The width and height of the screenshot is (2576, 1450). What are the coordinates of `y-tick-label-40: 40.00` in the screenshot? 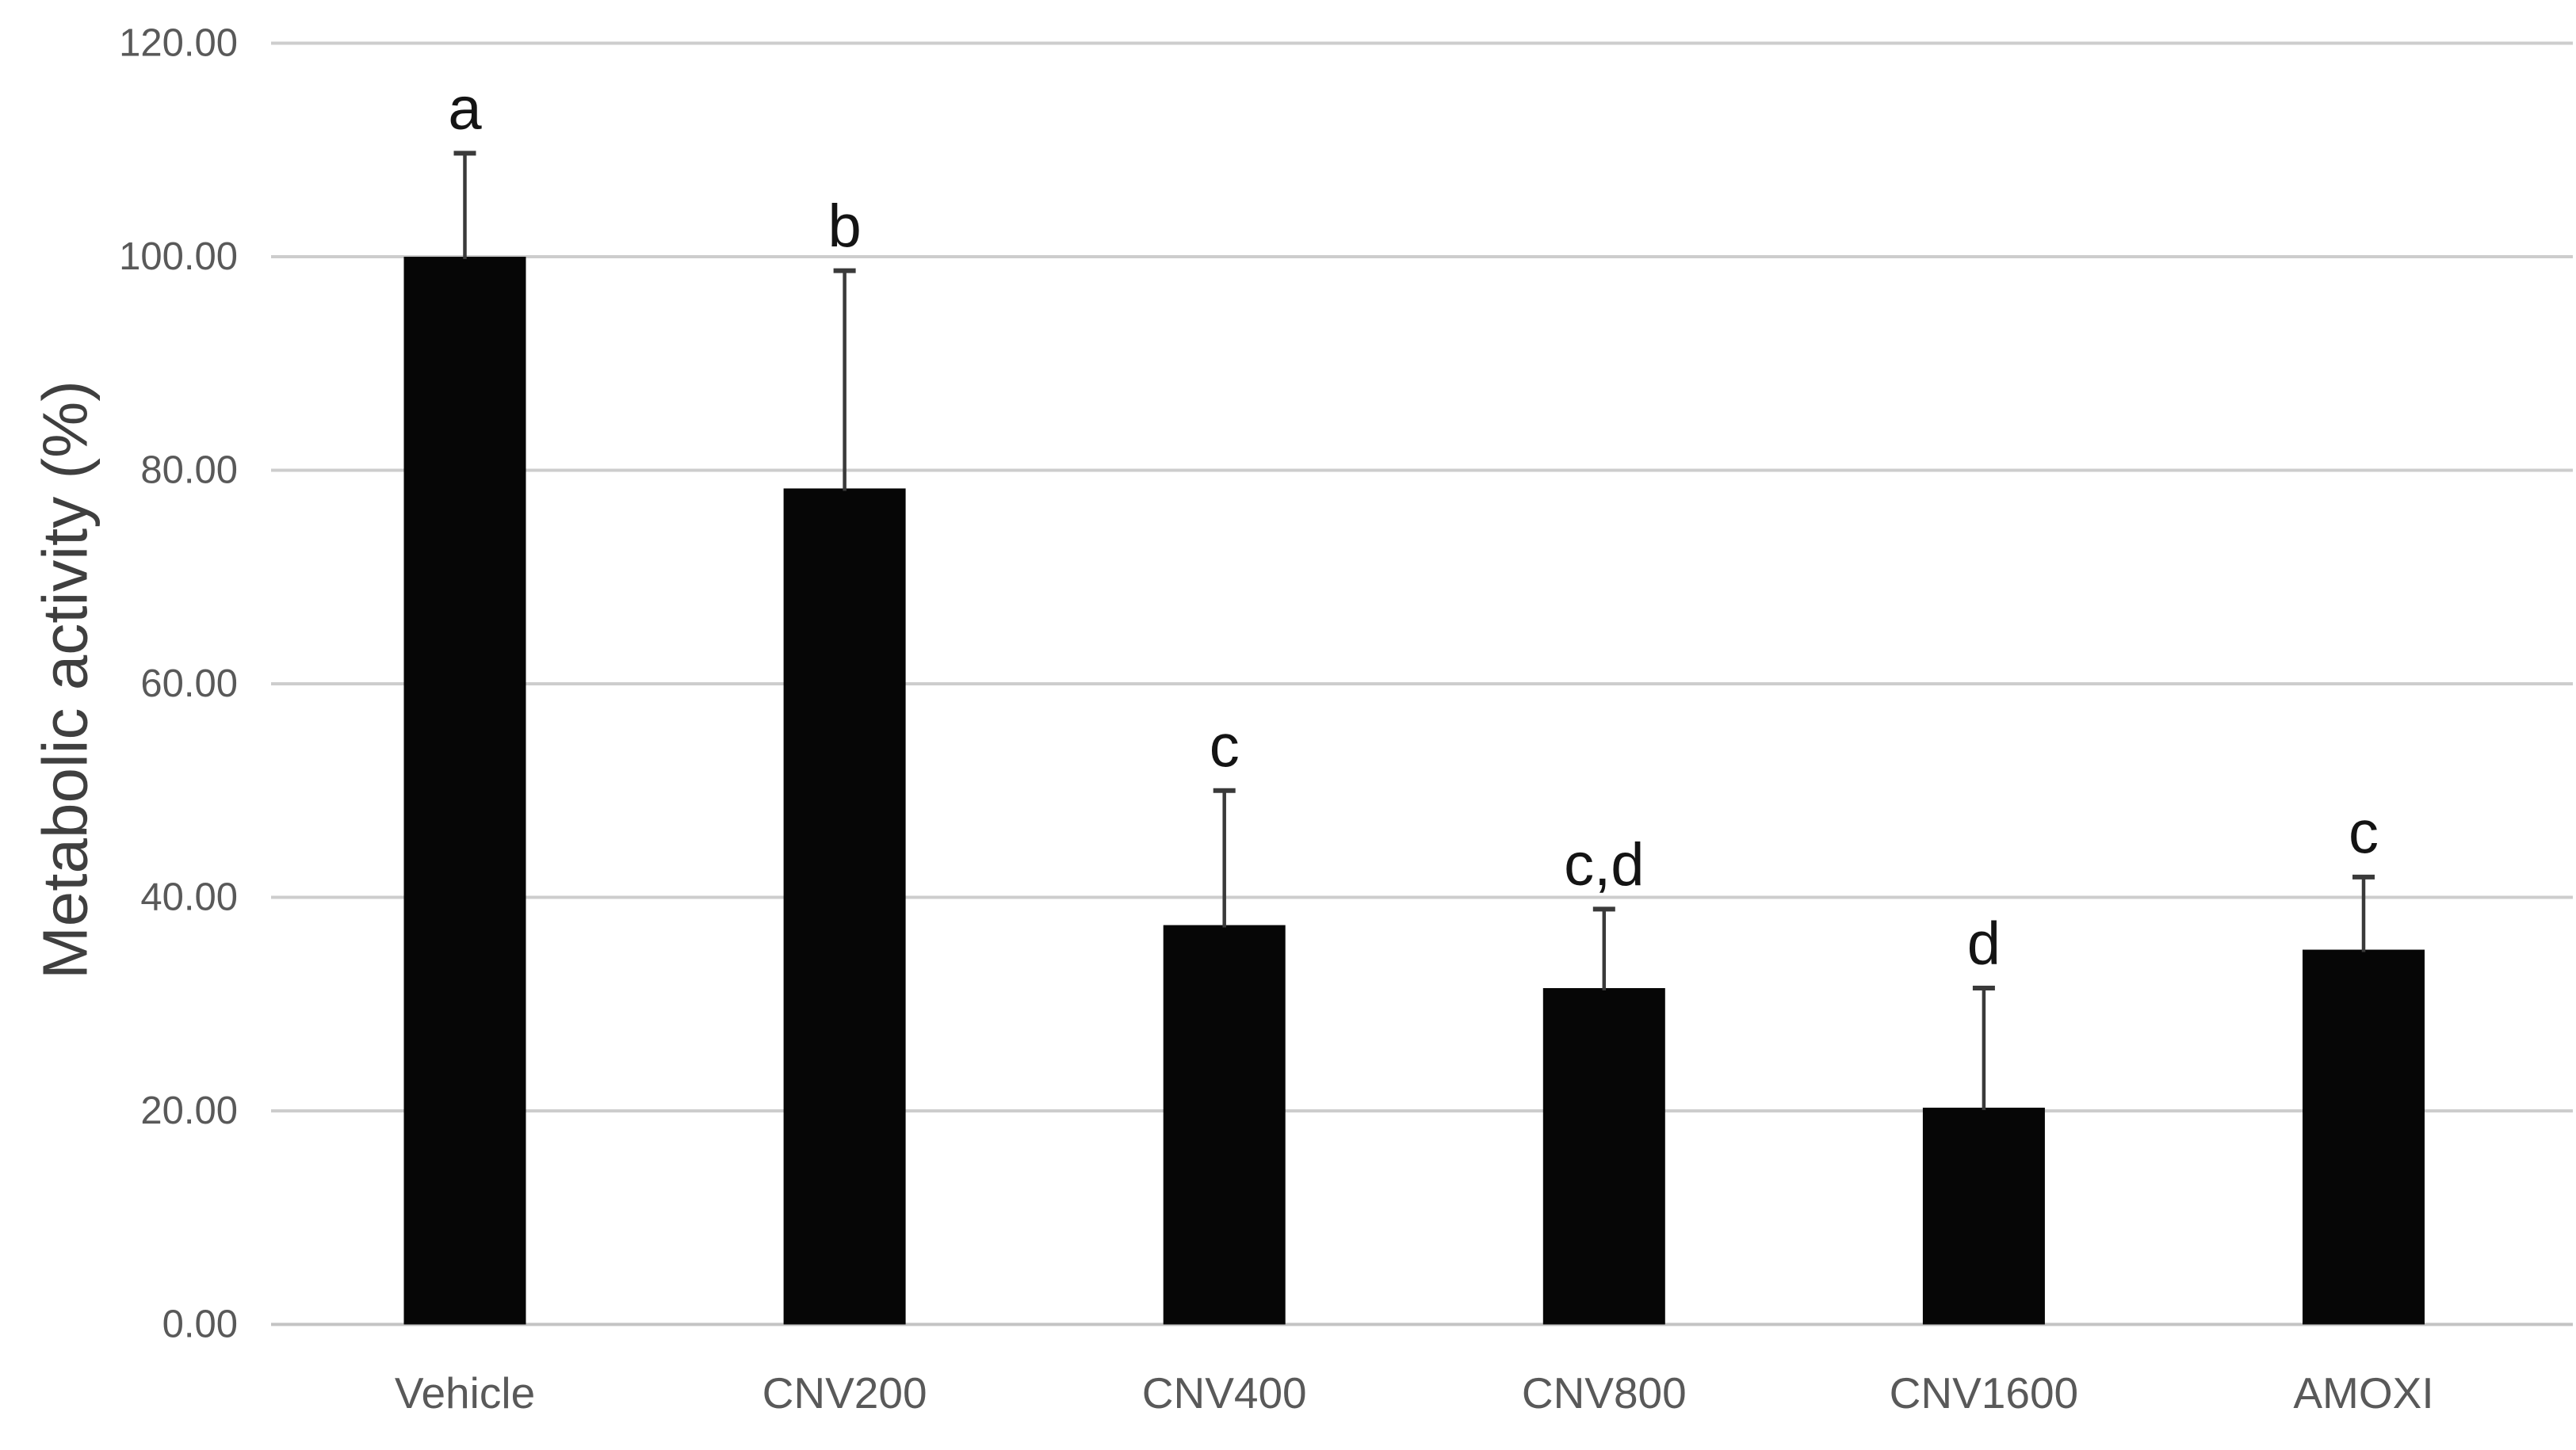 It's located at (189, 897).